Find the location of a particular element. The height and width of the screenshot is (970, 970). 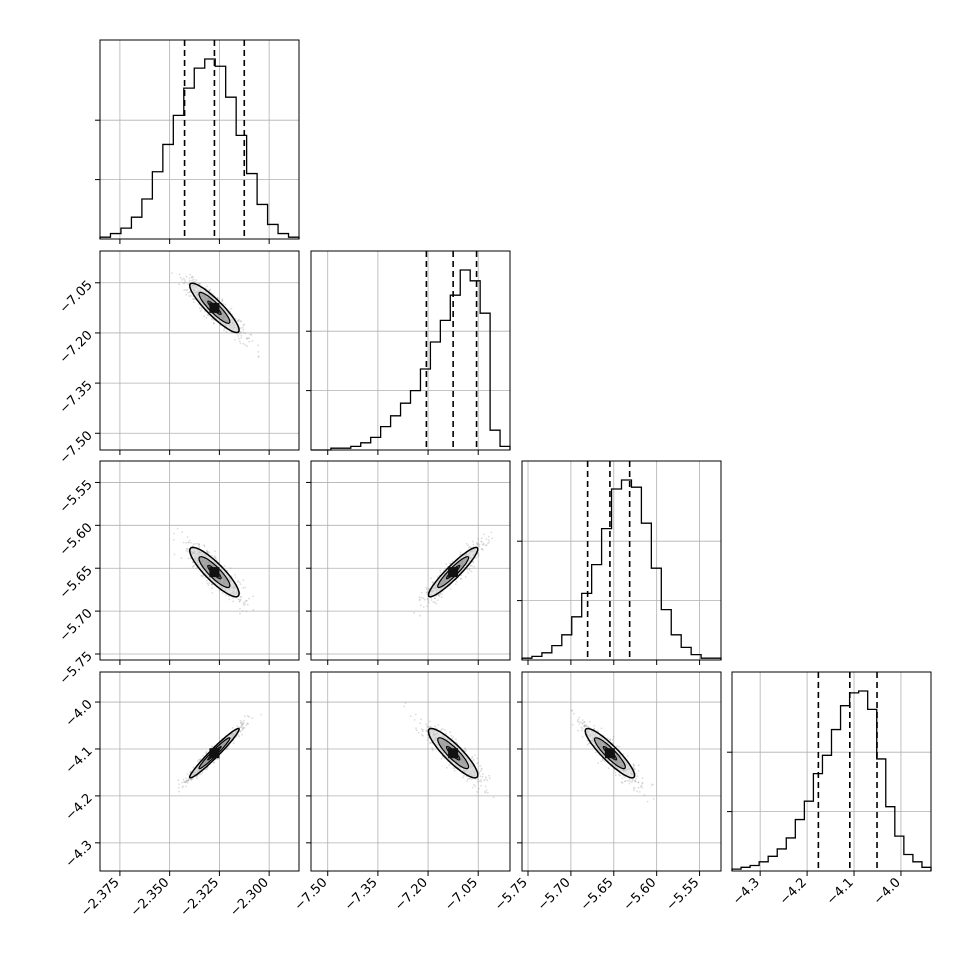

x-tick-label: −5.70 is located at coordinates (554, 894).